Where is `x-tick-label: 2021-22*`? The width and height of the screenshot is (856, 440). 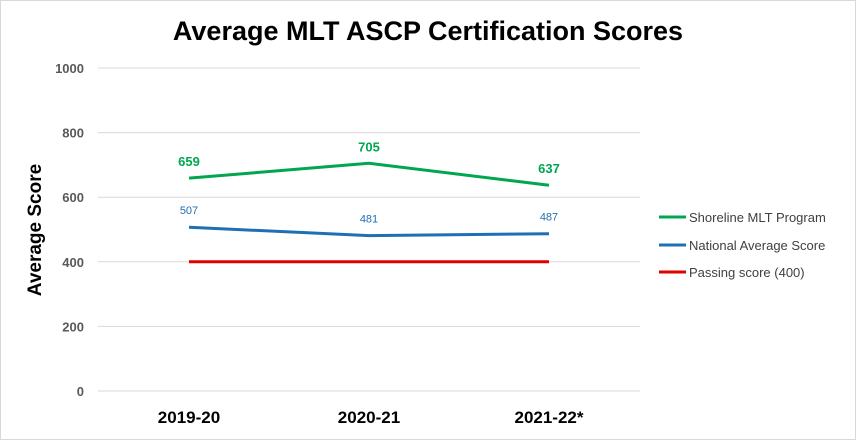
x-tick-label: 2021-22* is located at coordinates (548, 417).